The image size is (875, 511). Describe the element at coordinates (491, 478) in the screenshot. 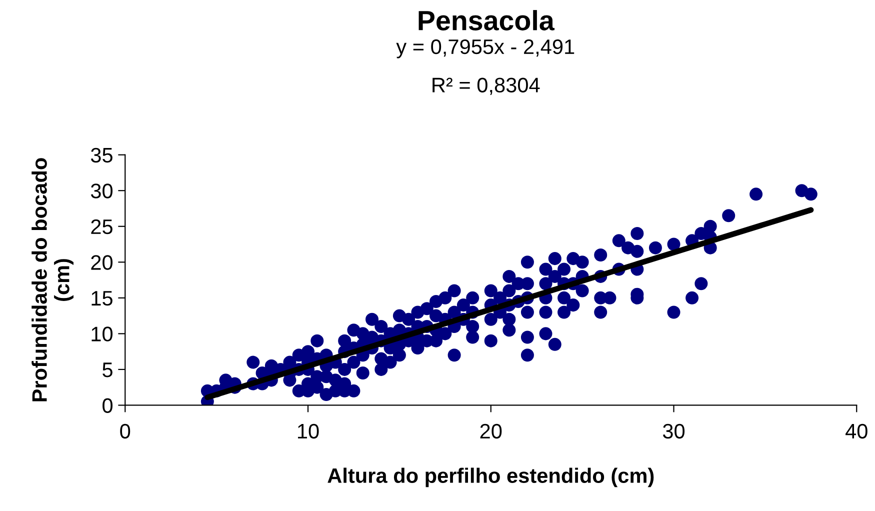

I see `x-axis-title: Altura do perfilho estendido (cm)` at that location.